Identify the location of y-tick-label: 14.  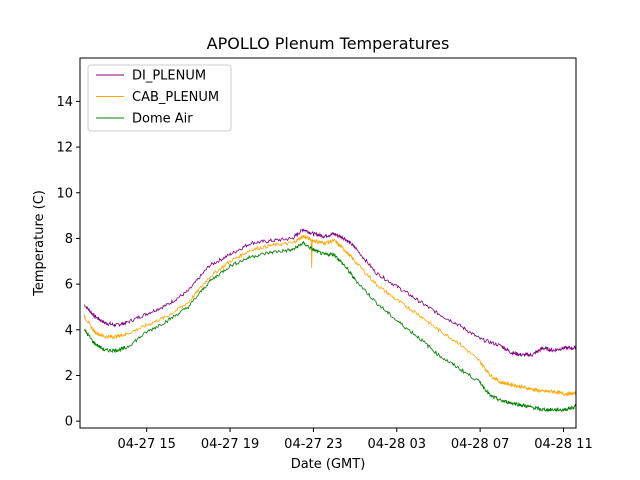
(64, 102).